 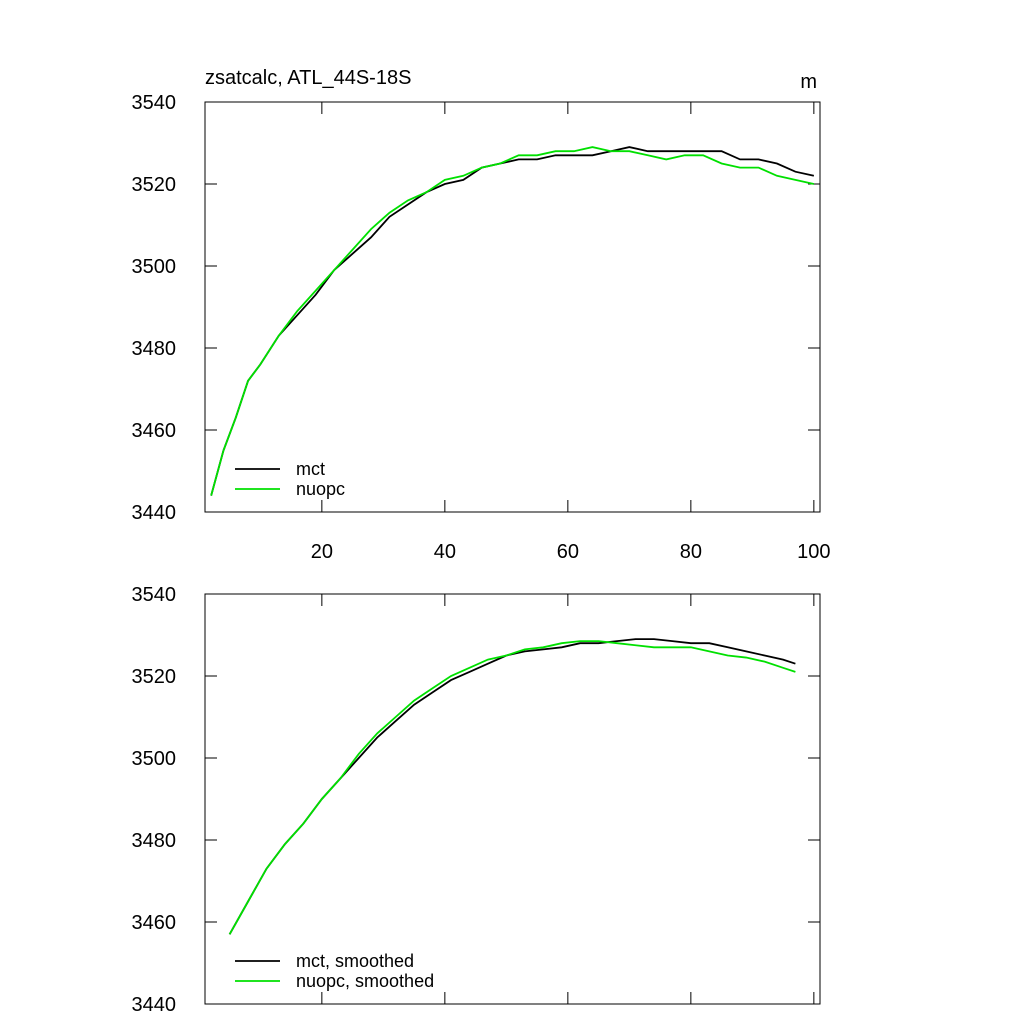 What do you see at coordinates (310, 469) in the screenshot?
I see `legend-label: mct` at bounding box center [310, 469].